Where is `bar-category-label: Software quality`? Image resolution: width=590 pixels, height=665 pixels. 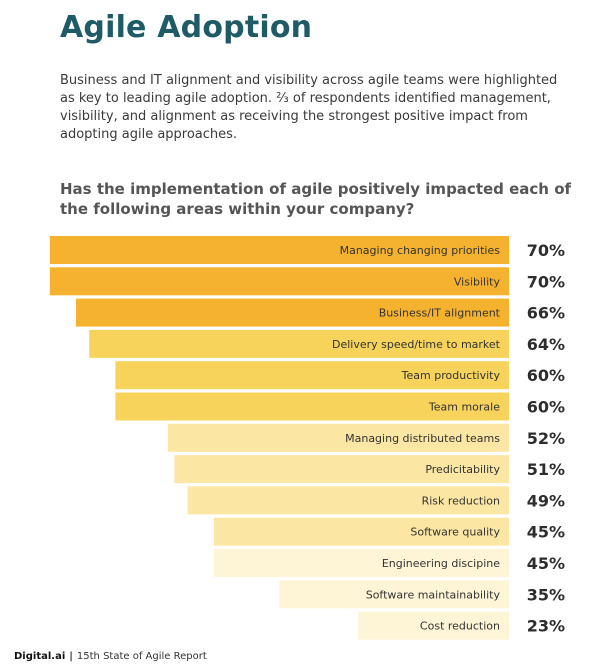 bar-category-label: Software quality is located at coordinates (455, 532).